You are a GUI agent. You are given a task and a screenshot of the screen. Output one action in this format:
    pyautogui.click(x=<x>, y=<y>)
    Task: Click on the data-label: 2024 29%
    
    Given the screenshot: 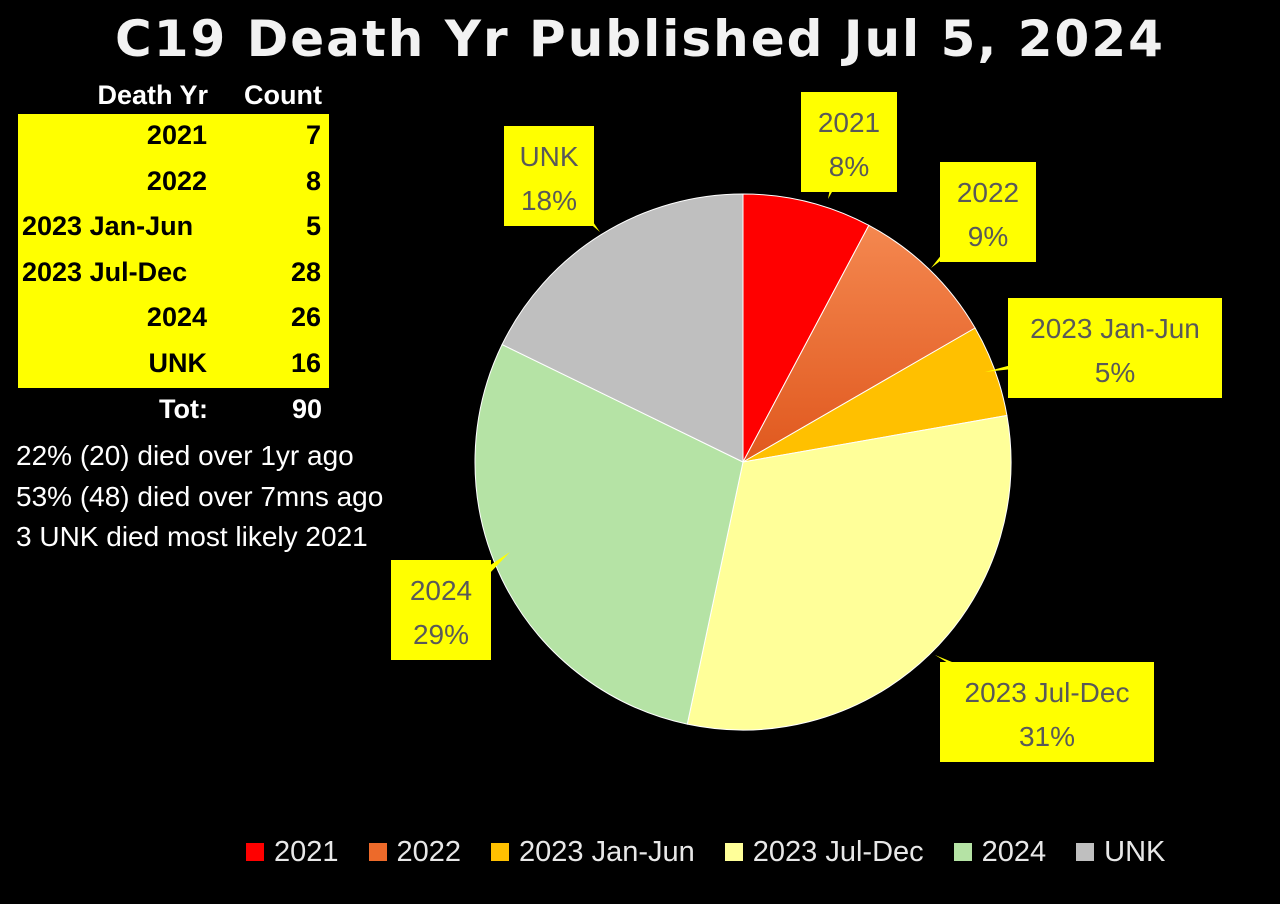 What is the action you would take?
    pyautogui.click(x=450, y=606)
    